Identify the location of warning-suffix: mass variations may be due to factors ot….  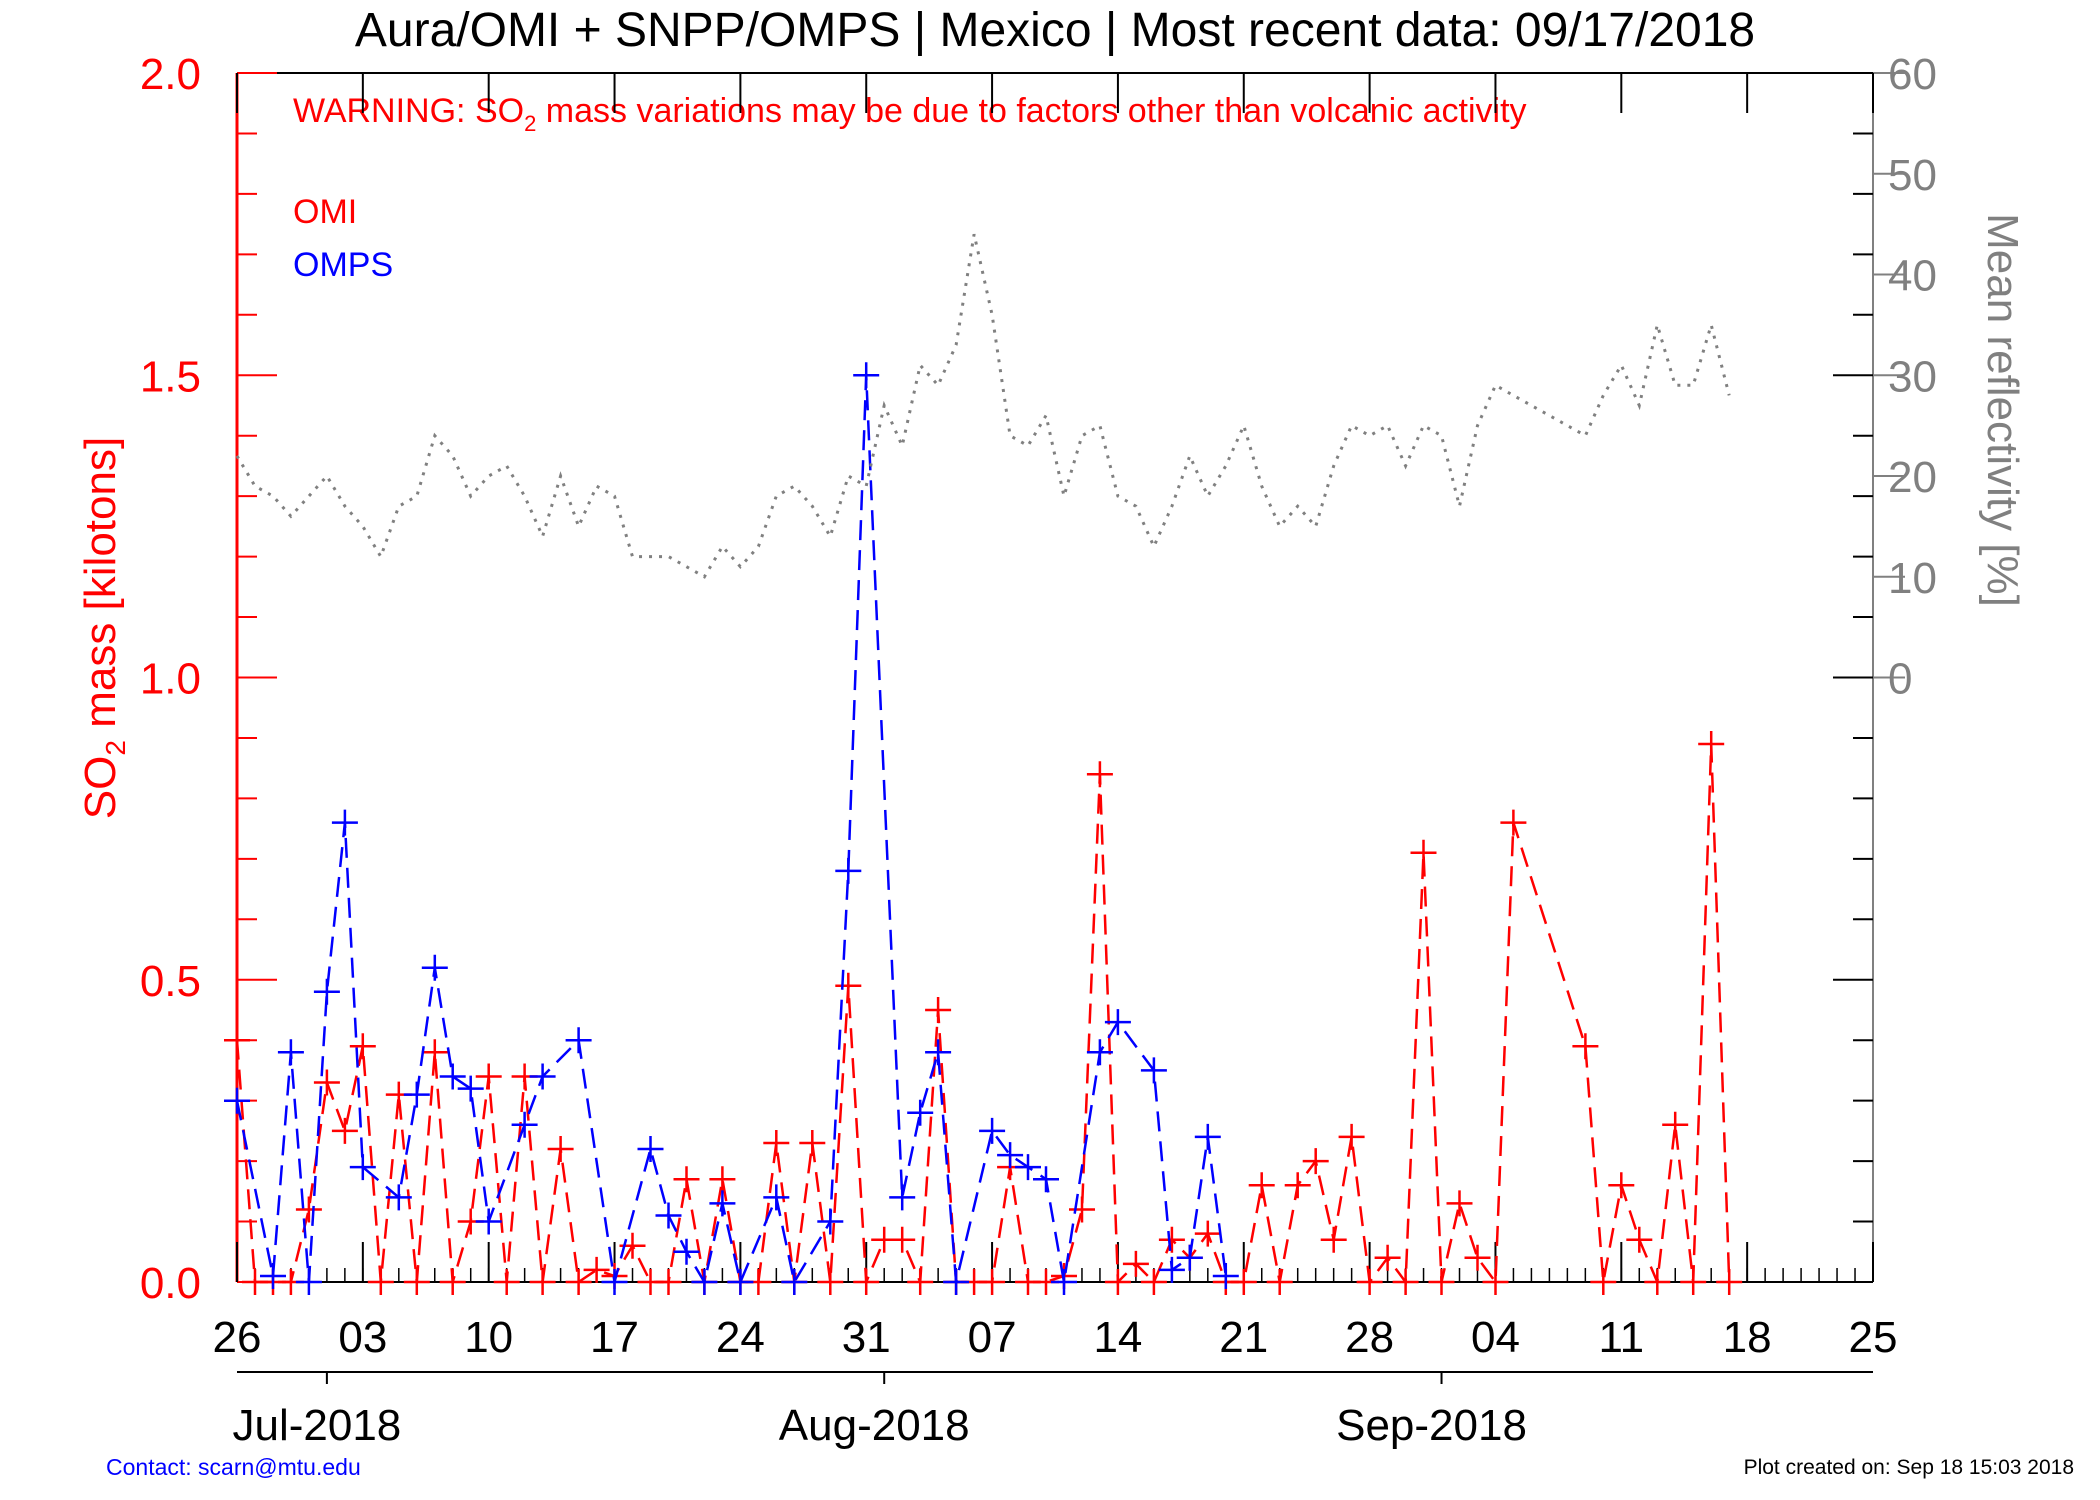
(1031, 111).